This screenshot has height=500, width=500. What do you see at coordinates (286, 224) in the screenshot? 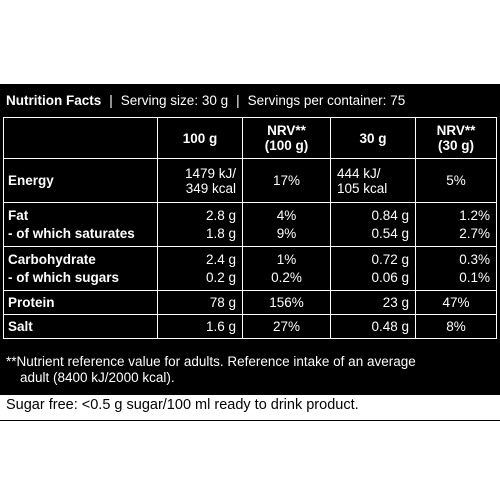
I see `fat-nrv-100g: 4% 9%` at bounding box center [286, 224].